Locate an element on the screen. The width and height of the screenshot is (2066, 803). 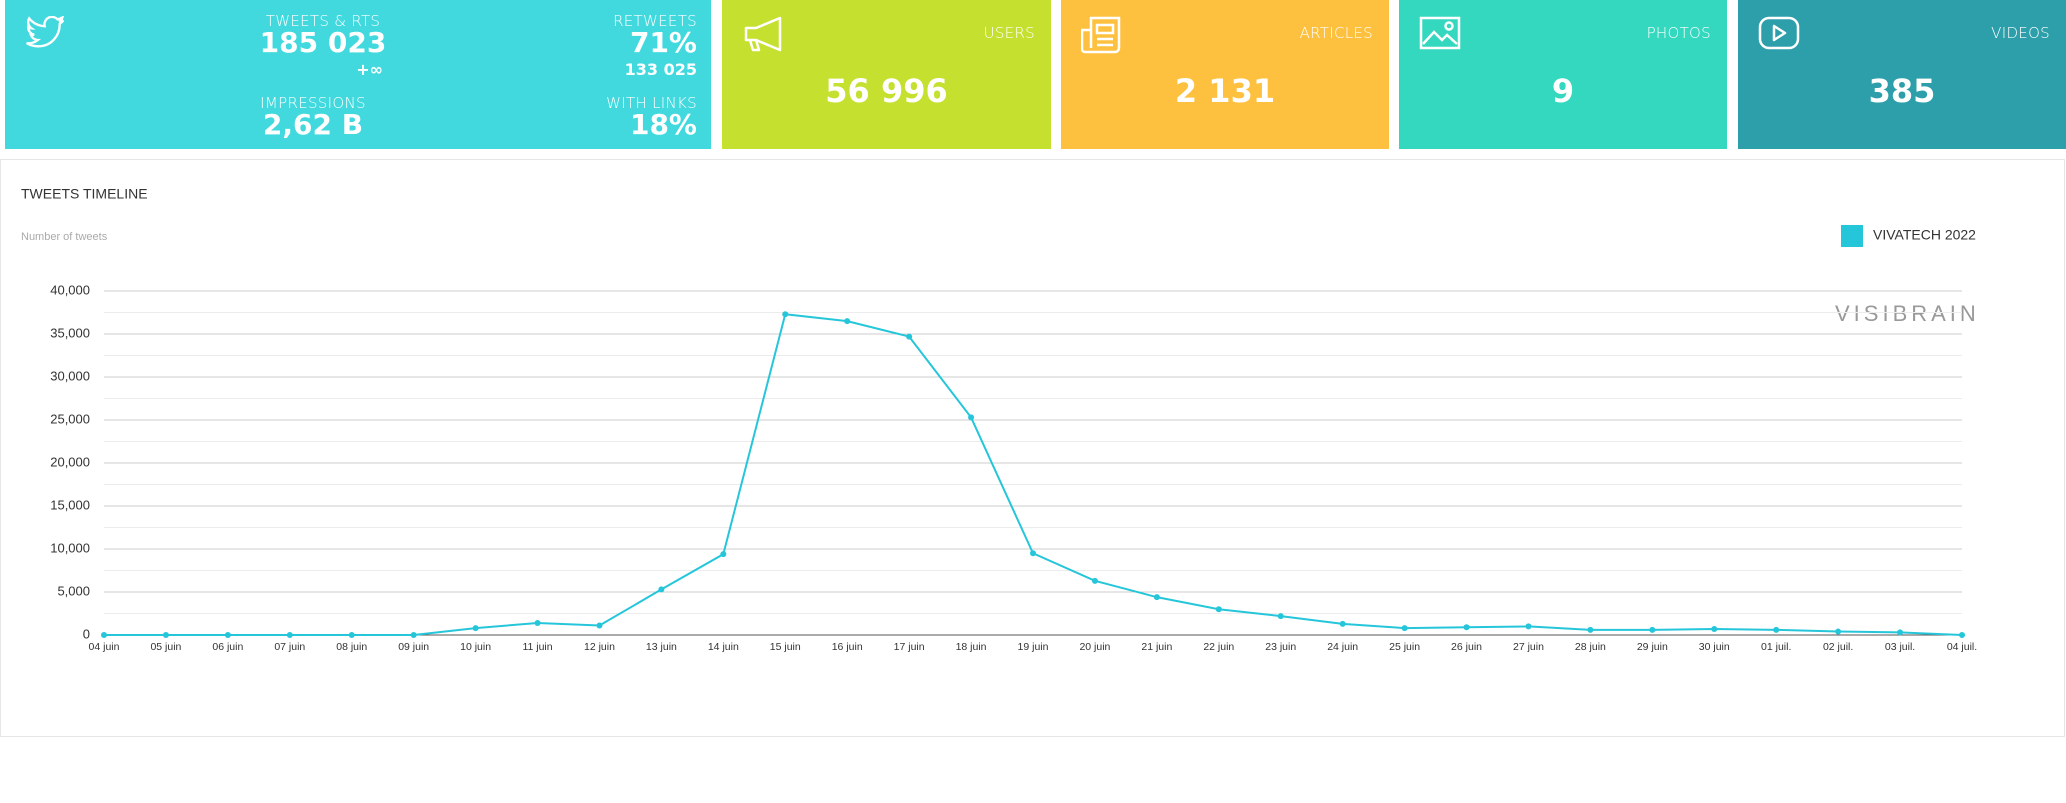
x-tick-label: 01 juil. is located at coordinates (1776, 647).